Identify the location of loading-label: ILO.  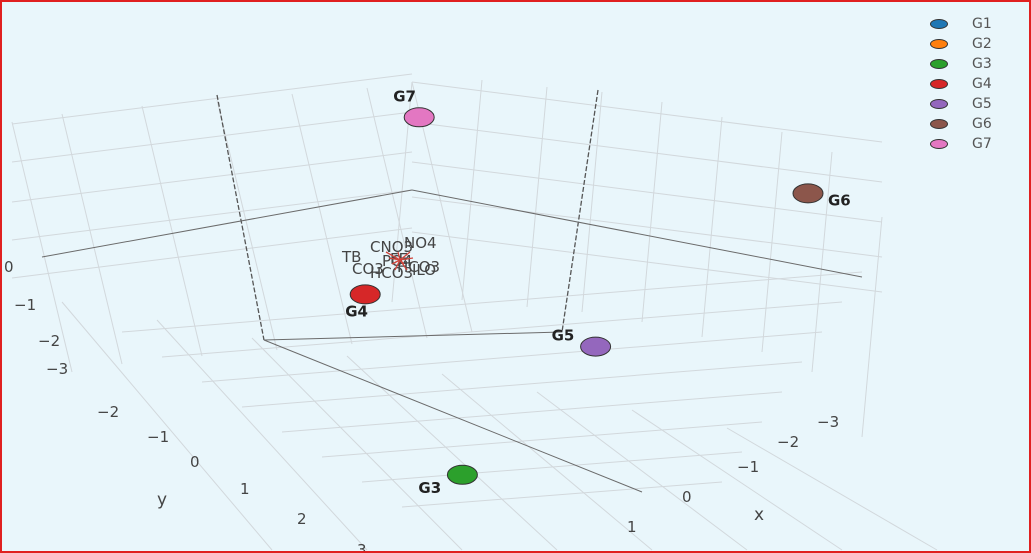
(424, 270).